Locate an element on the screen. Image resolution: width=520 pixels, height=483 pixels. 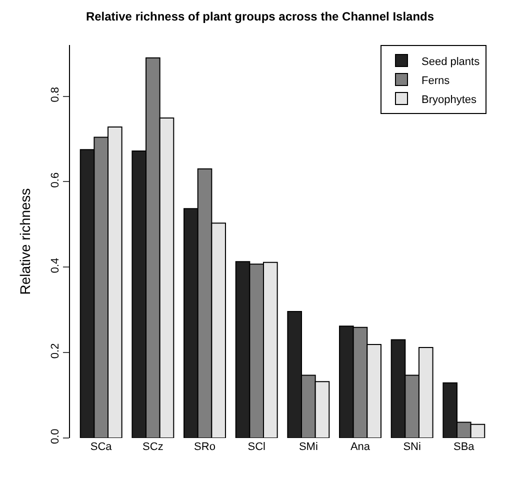
x-tick-label: SCl is located at coordinates (257, 447).